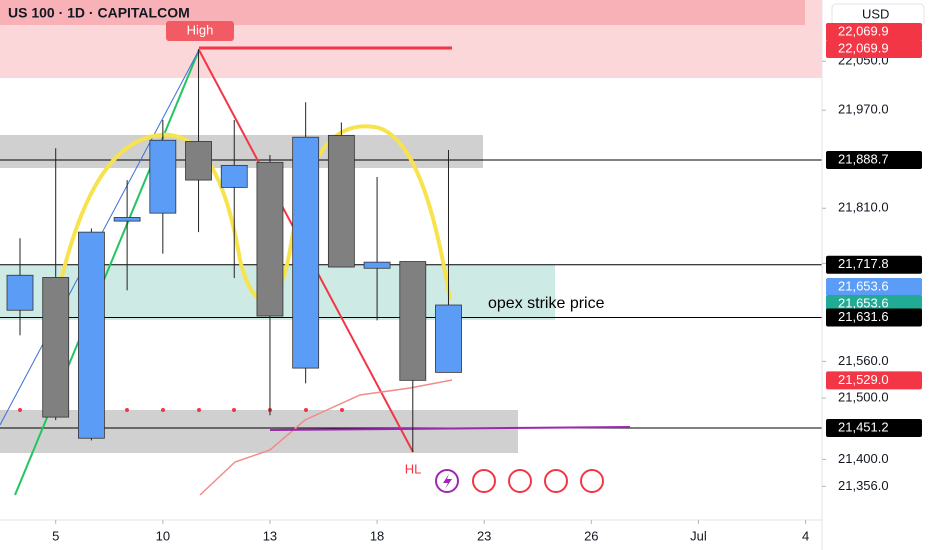 The image size is (932, 550). I want to click on hl-label: HL, so click(413, 468).